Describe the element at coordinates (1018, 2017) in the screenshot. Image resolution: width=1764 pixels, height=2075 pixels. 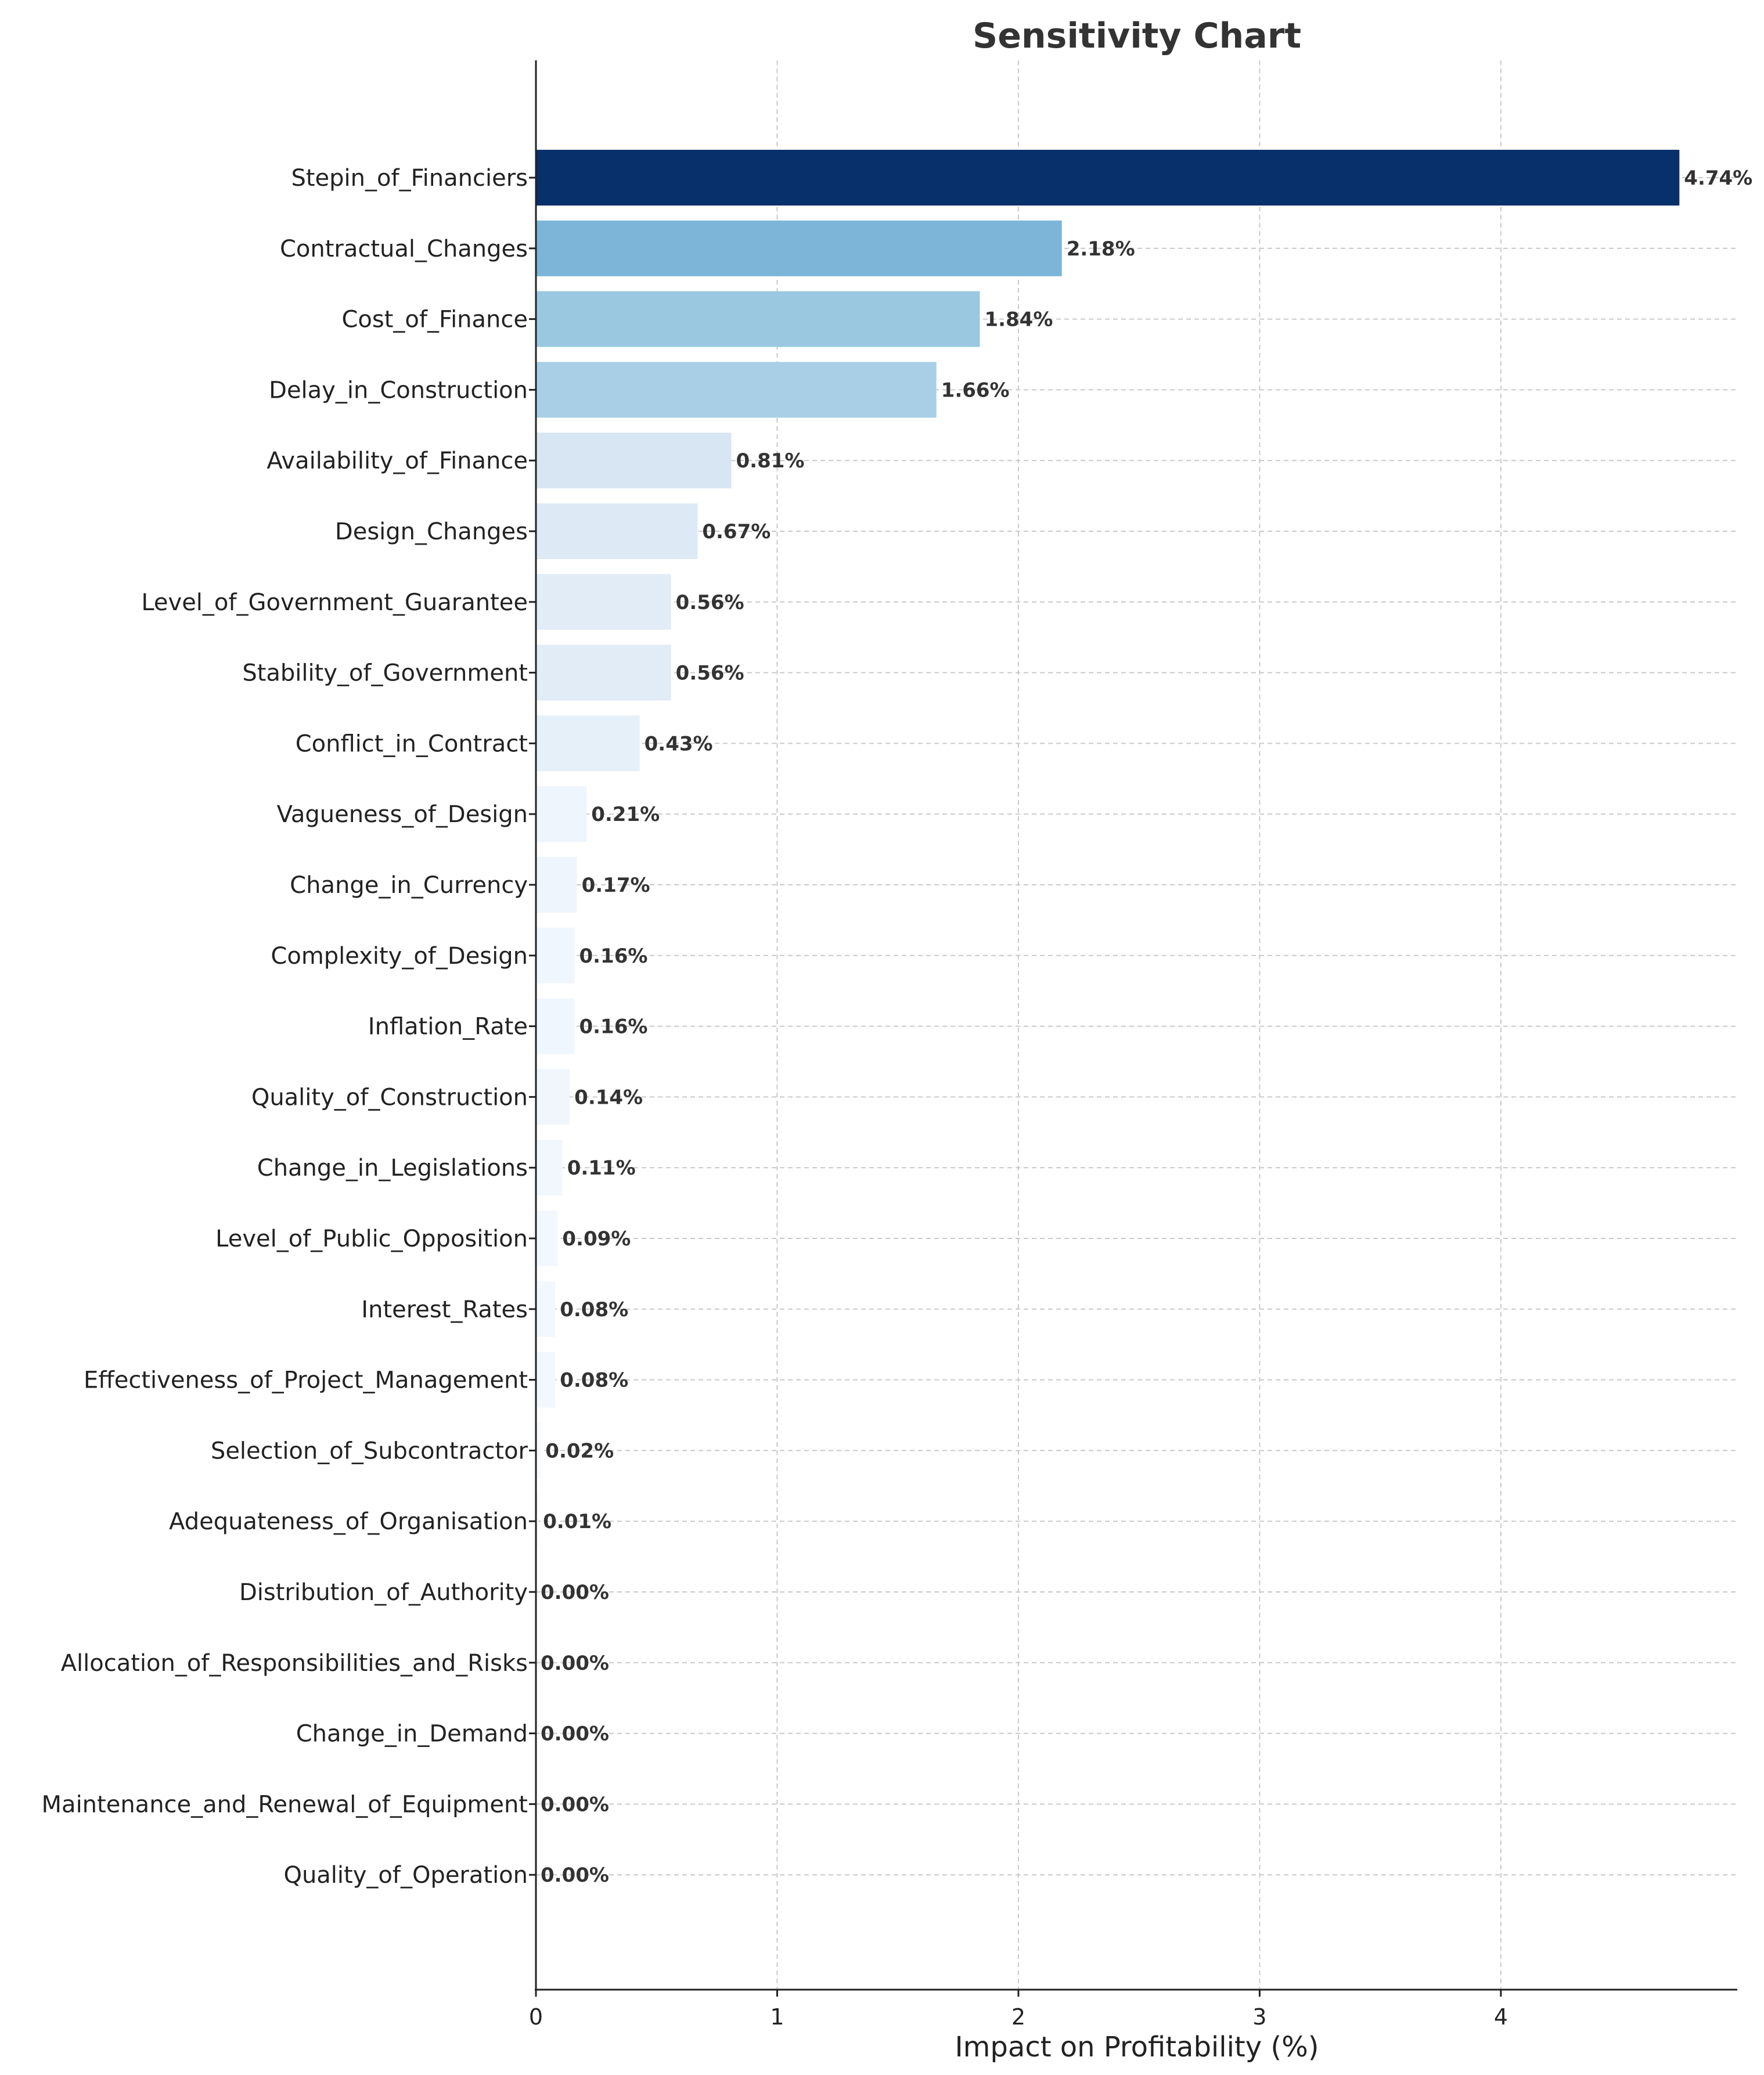
I see `x-tick-label: 2` at that location.